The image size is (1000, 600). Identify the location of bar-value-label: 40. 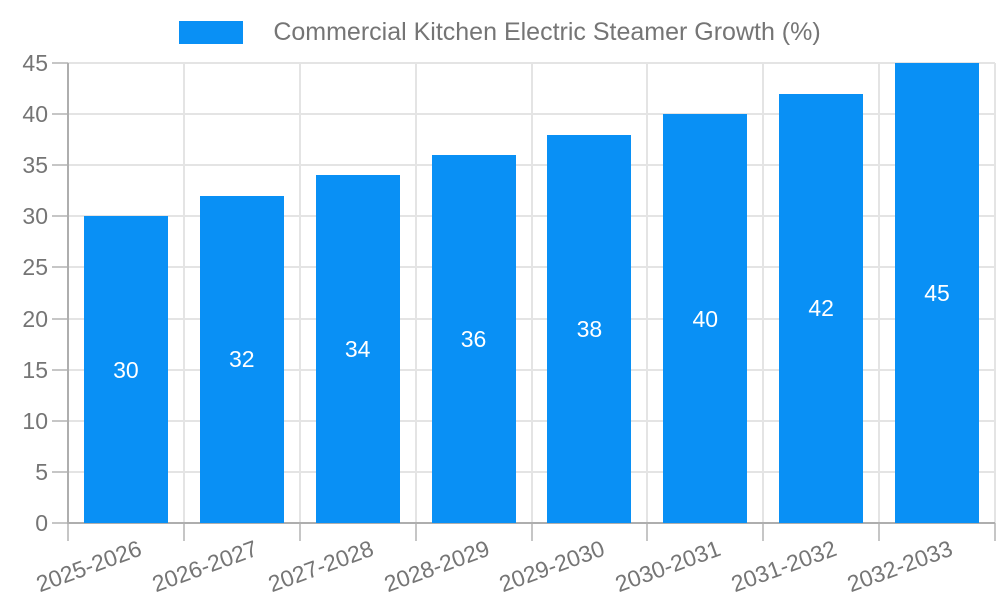
(705, 318).